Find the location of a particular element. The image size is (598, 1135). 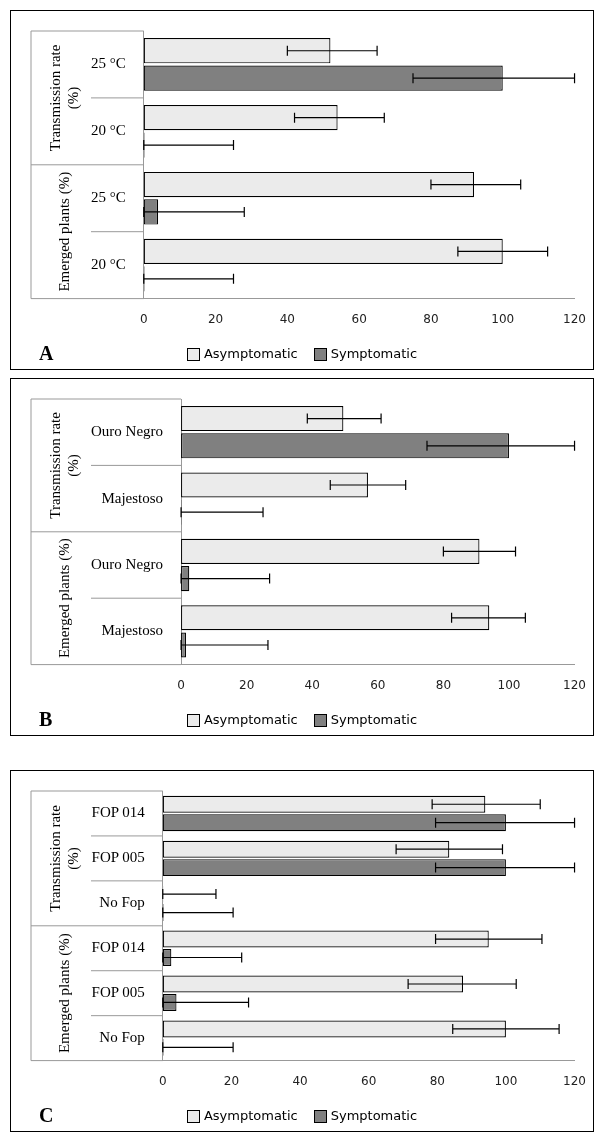

text: A is located at coordinates (46, 353).